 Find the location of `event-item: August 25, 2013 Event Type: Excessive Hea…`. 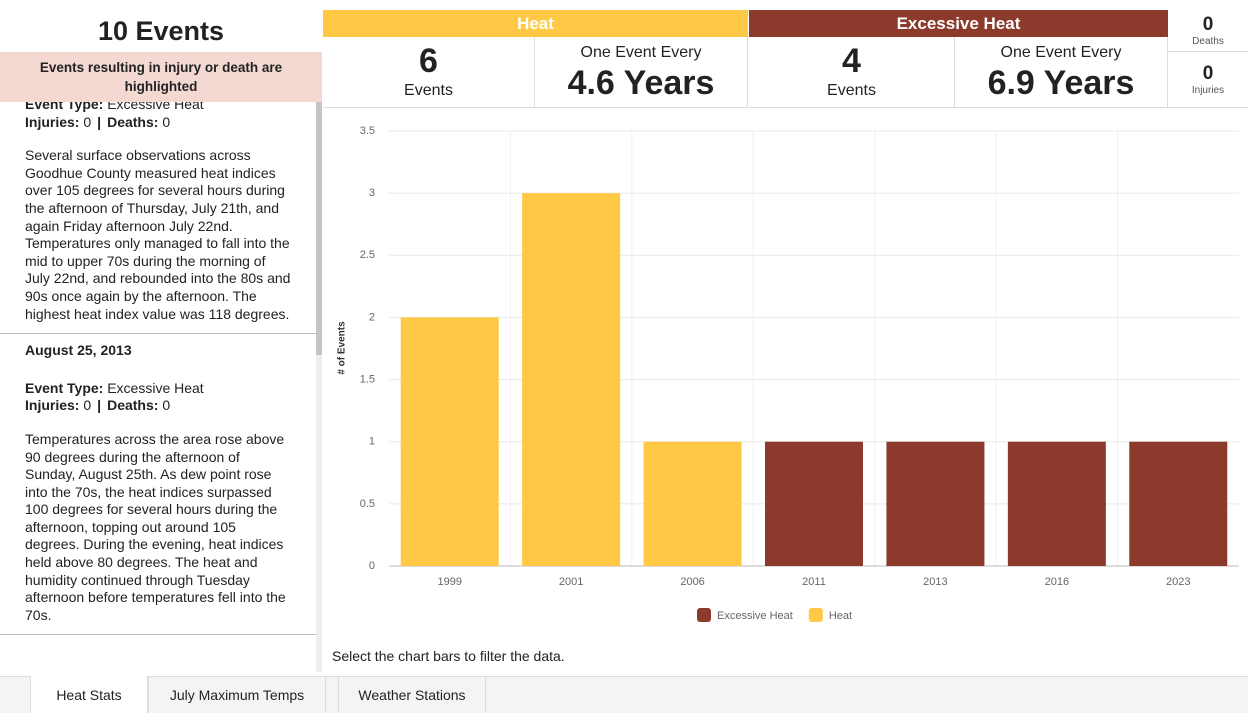

event-item: August 25, 2013 Event Type: Excessive Hea… is located at coordinates (158, 489).